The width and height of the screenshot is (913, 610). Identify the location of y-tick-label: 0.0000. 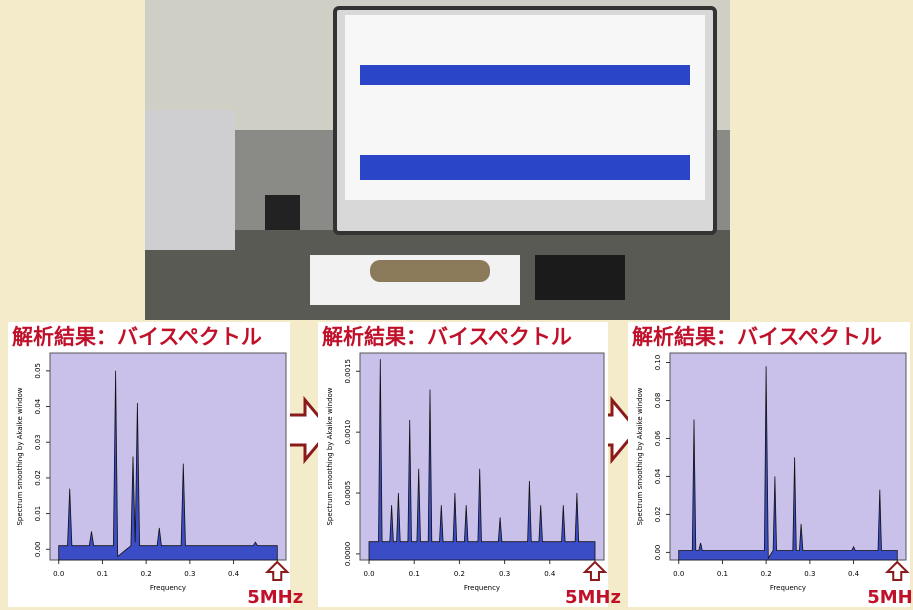
(348, 554).